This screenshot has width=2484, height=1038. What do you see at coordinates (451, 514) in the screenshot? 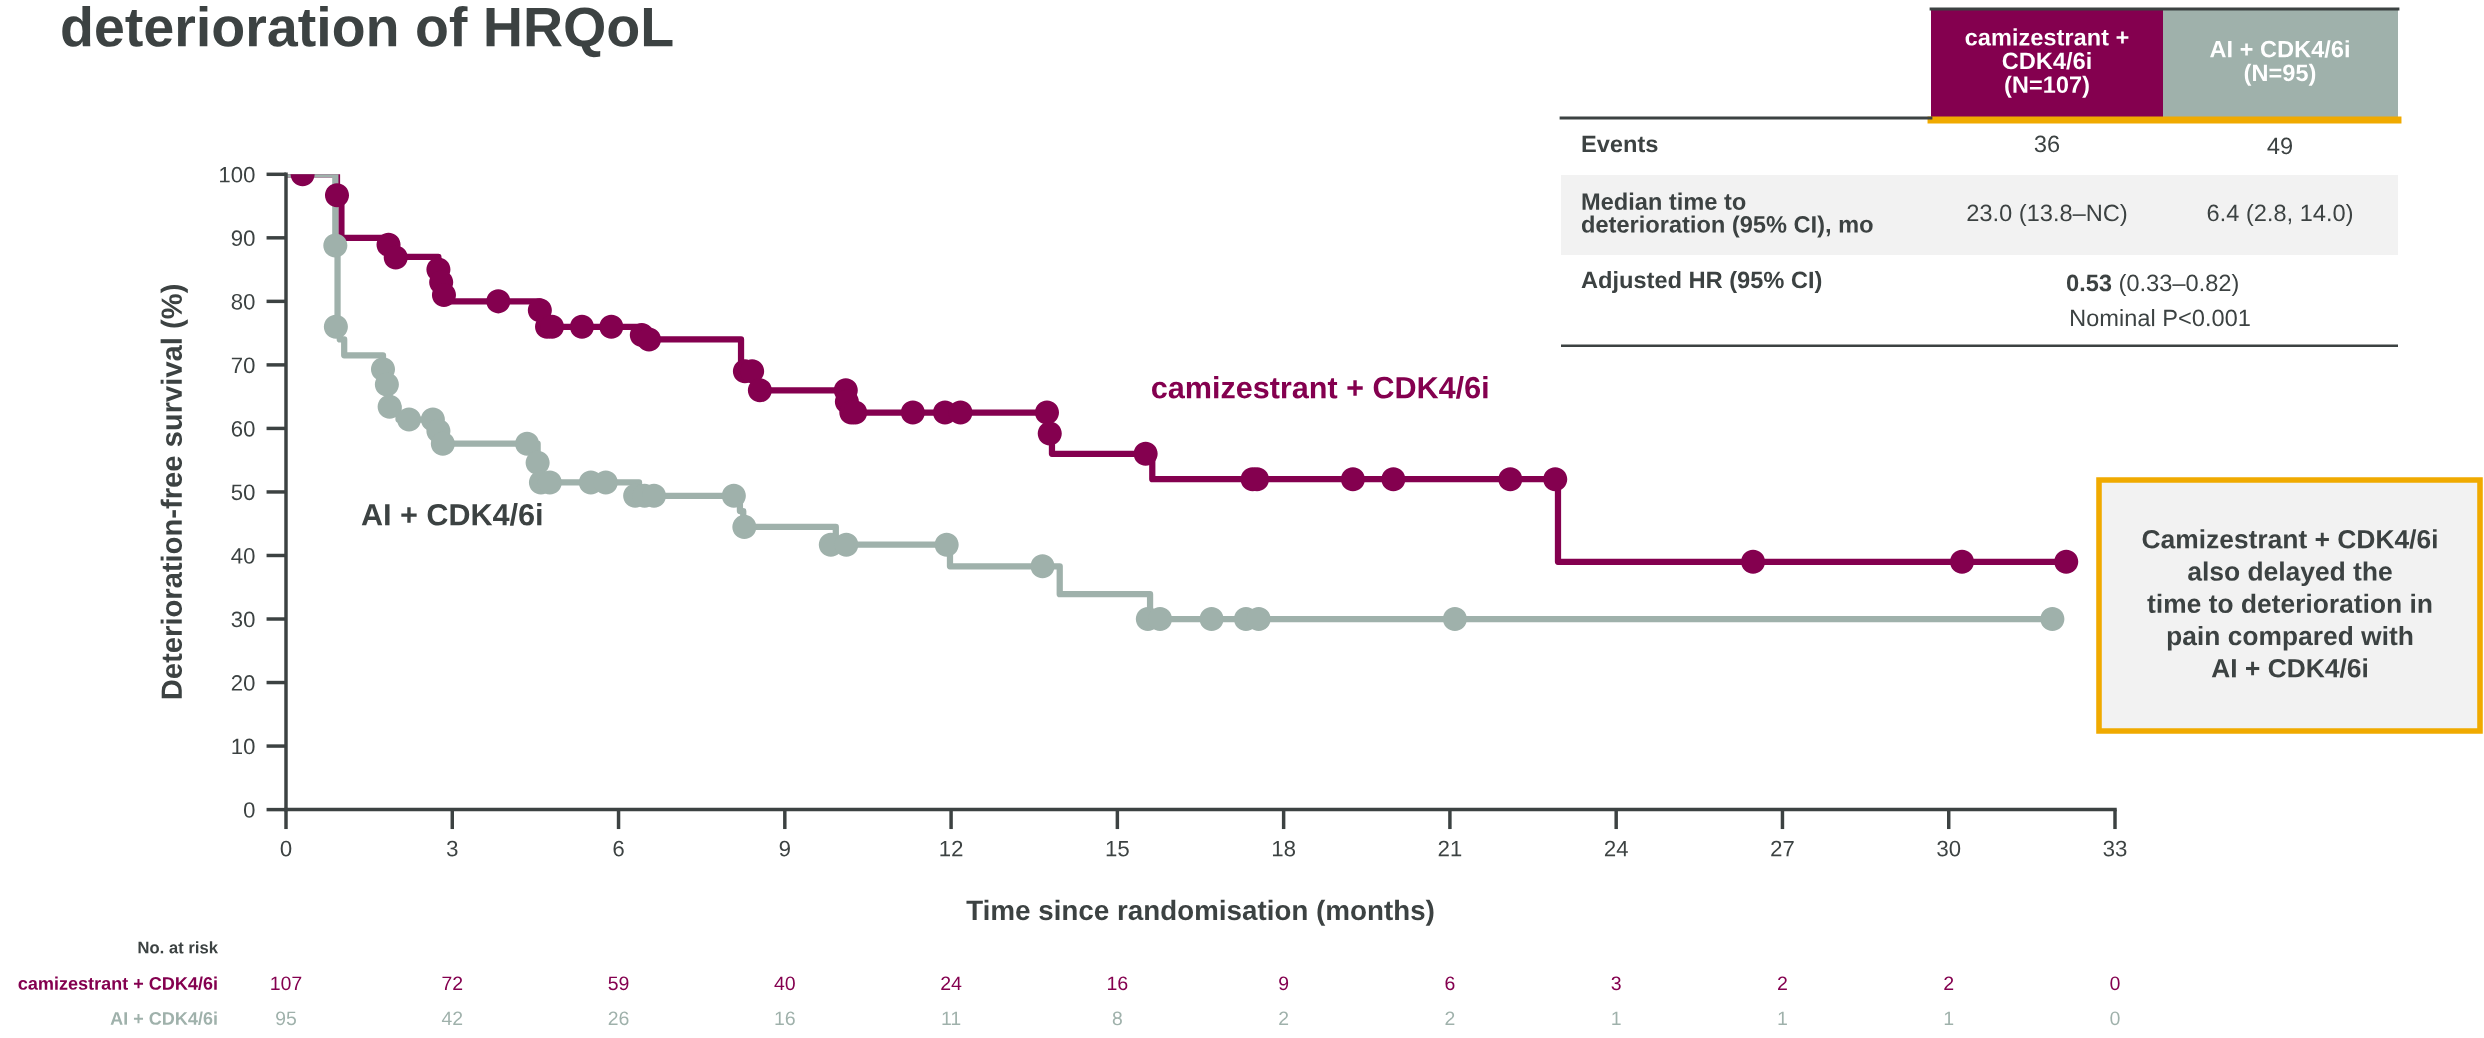
I see `series-label: AI + CDK4/6i` at bounding box center [451, 514].